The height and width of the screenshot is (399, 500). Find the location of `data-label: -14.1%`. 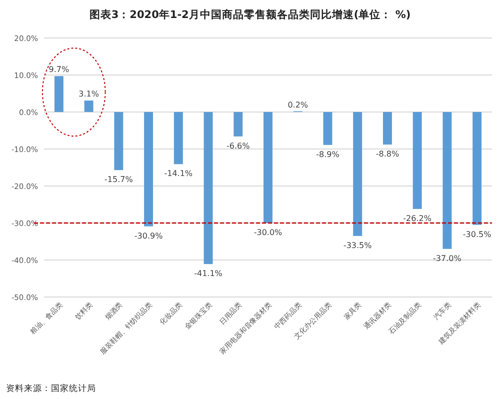

data-label: -14.1% is located at coordinates (178, 173).